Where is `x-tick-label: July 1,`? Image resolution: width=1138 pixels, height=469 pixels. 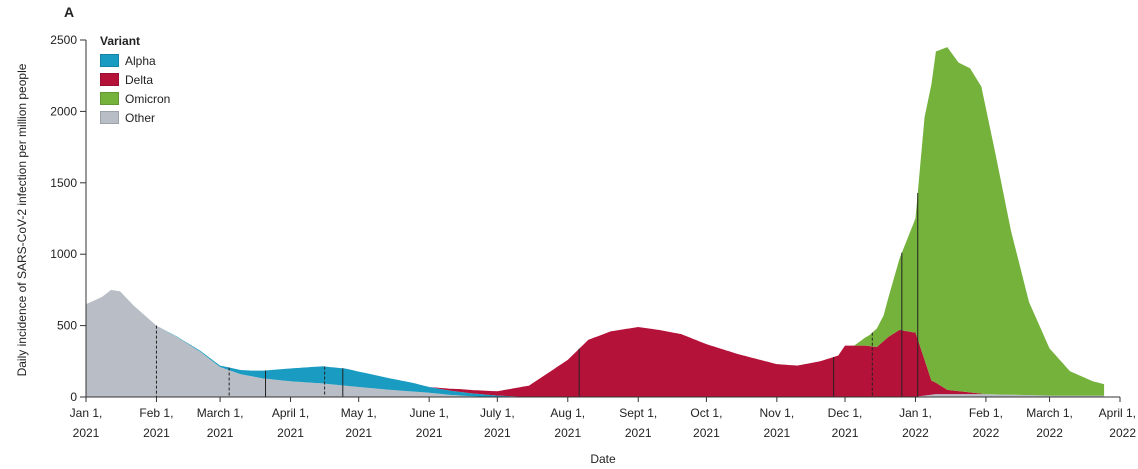
x-tick-label: July 1, is located at coordinates (497, 413).